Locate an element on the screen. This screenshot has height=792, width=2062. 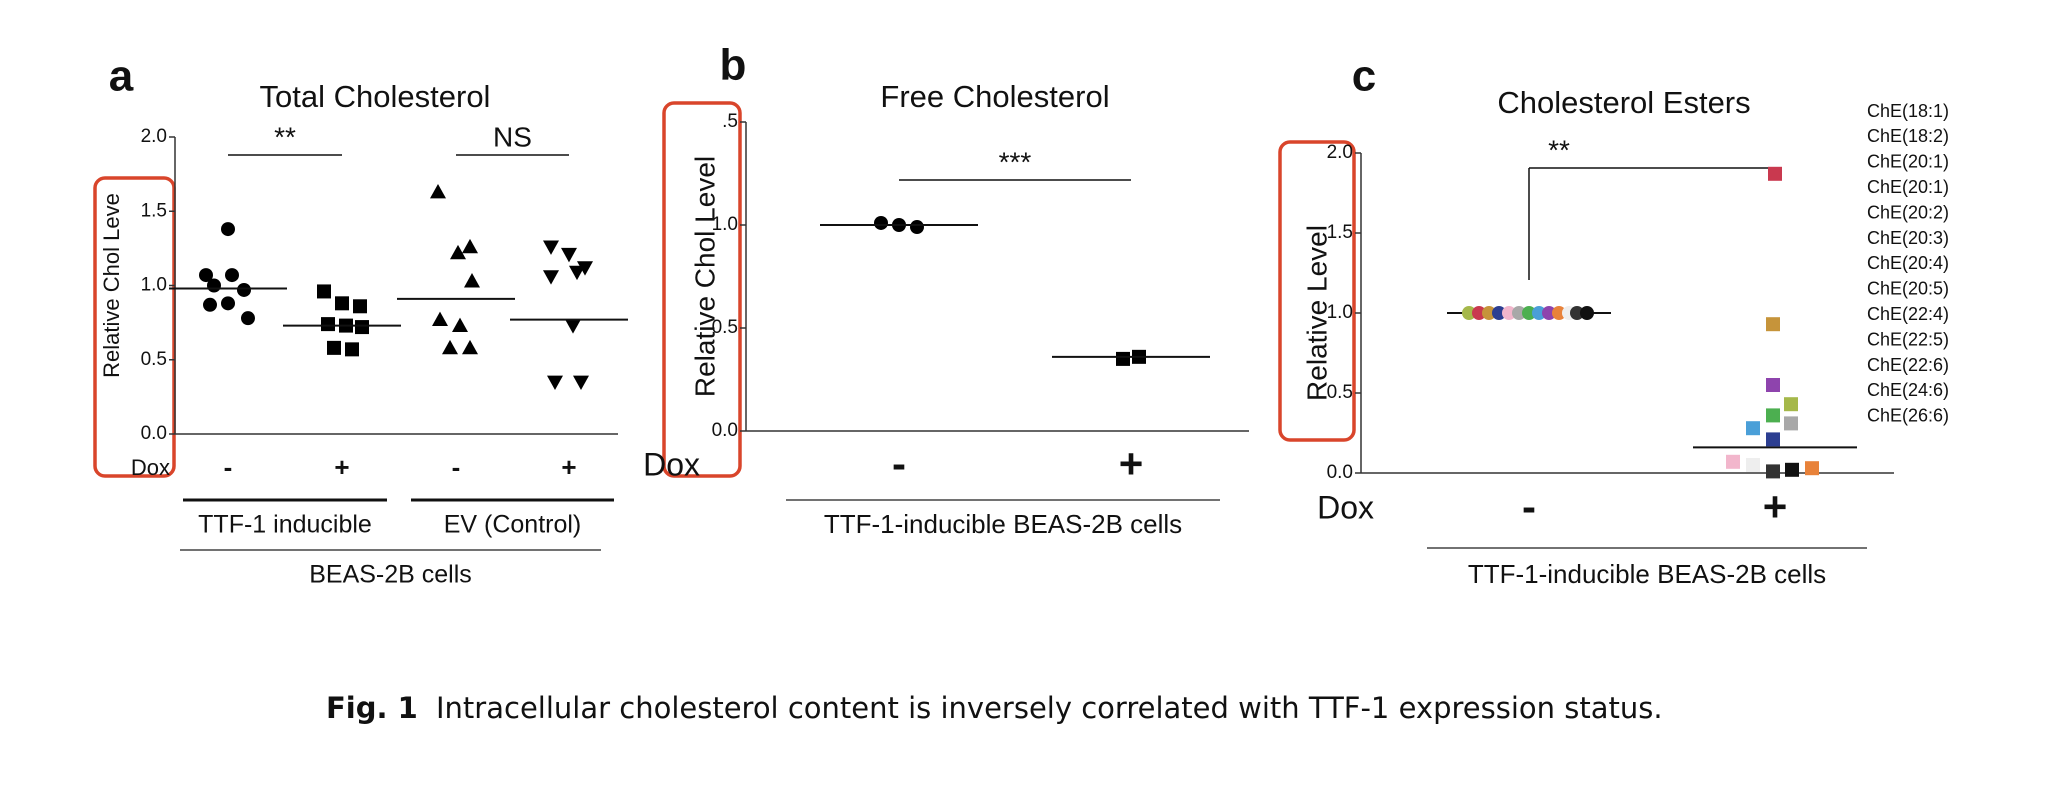
y-tick-label: .5 is located at coordinates (730, 121).